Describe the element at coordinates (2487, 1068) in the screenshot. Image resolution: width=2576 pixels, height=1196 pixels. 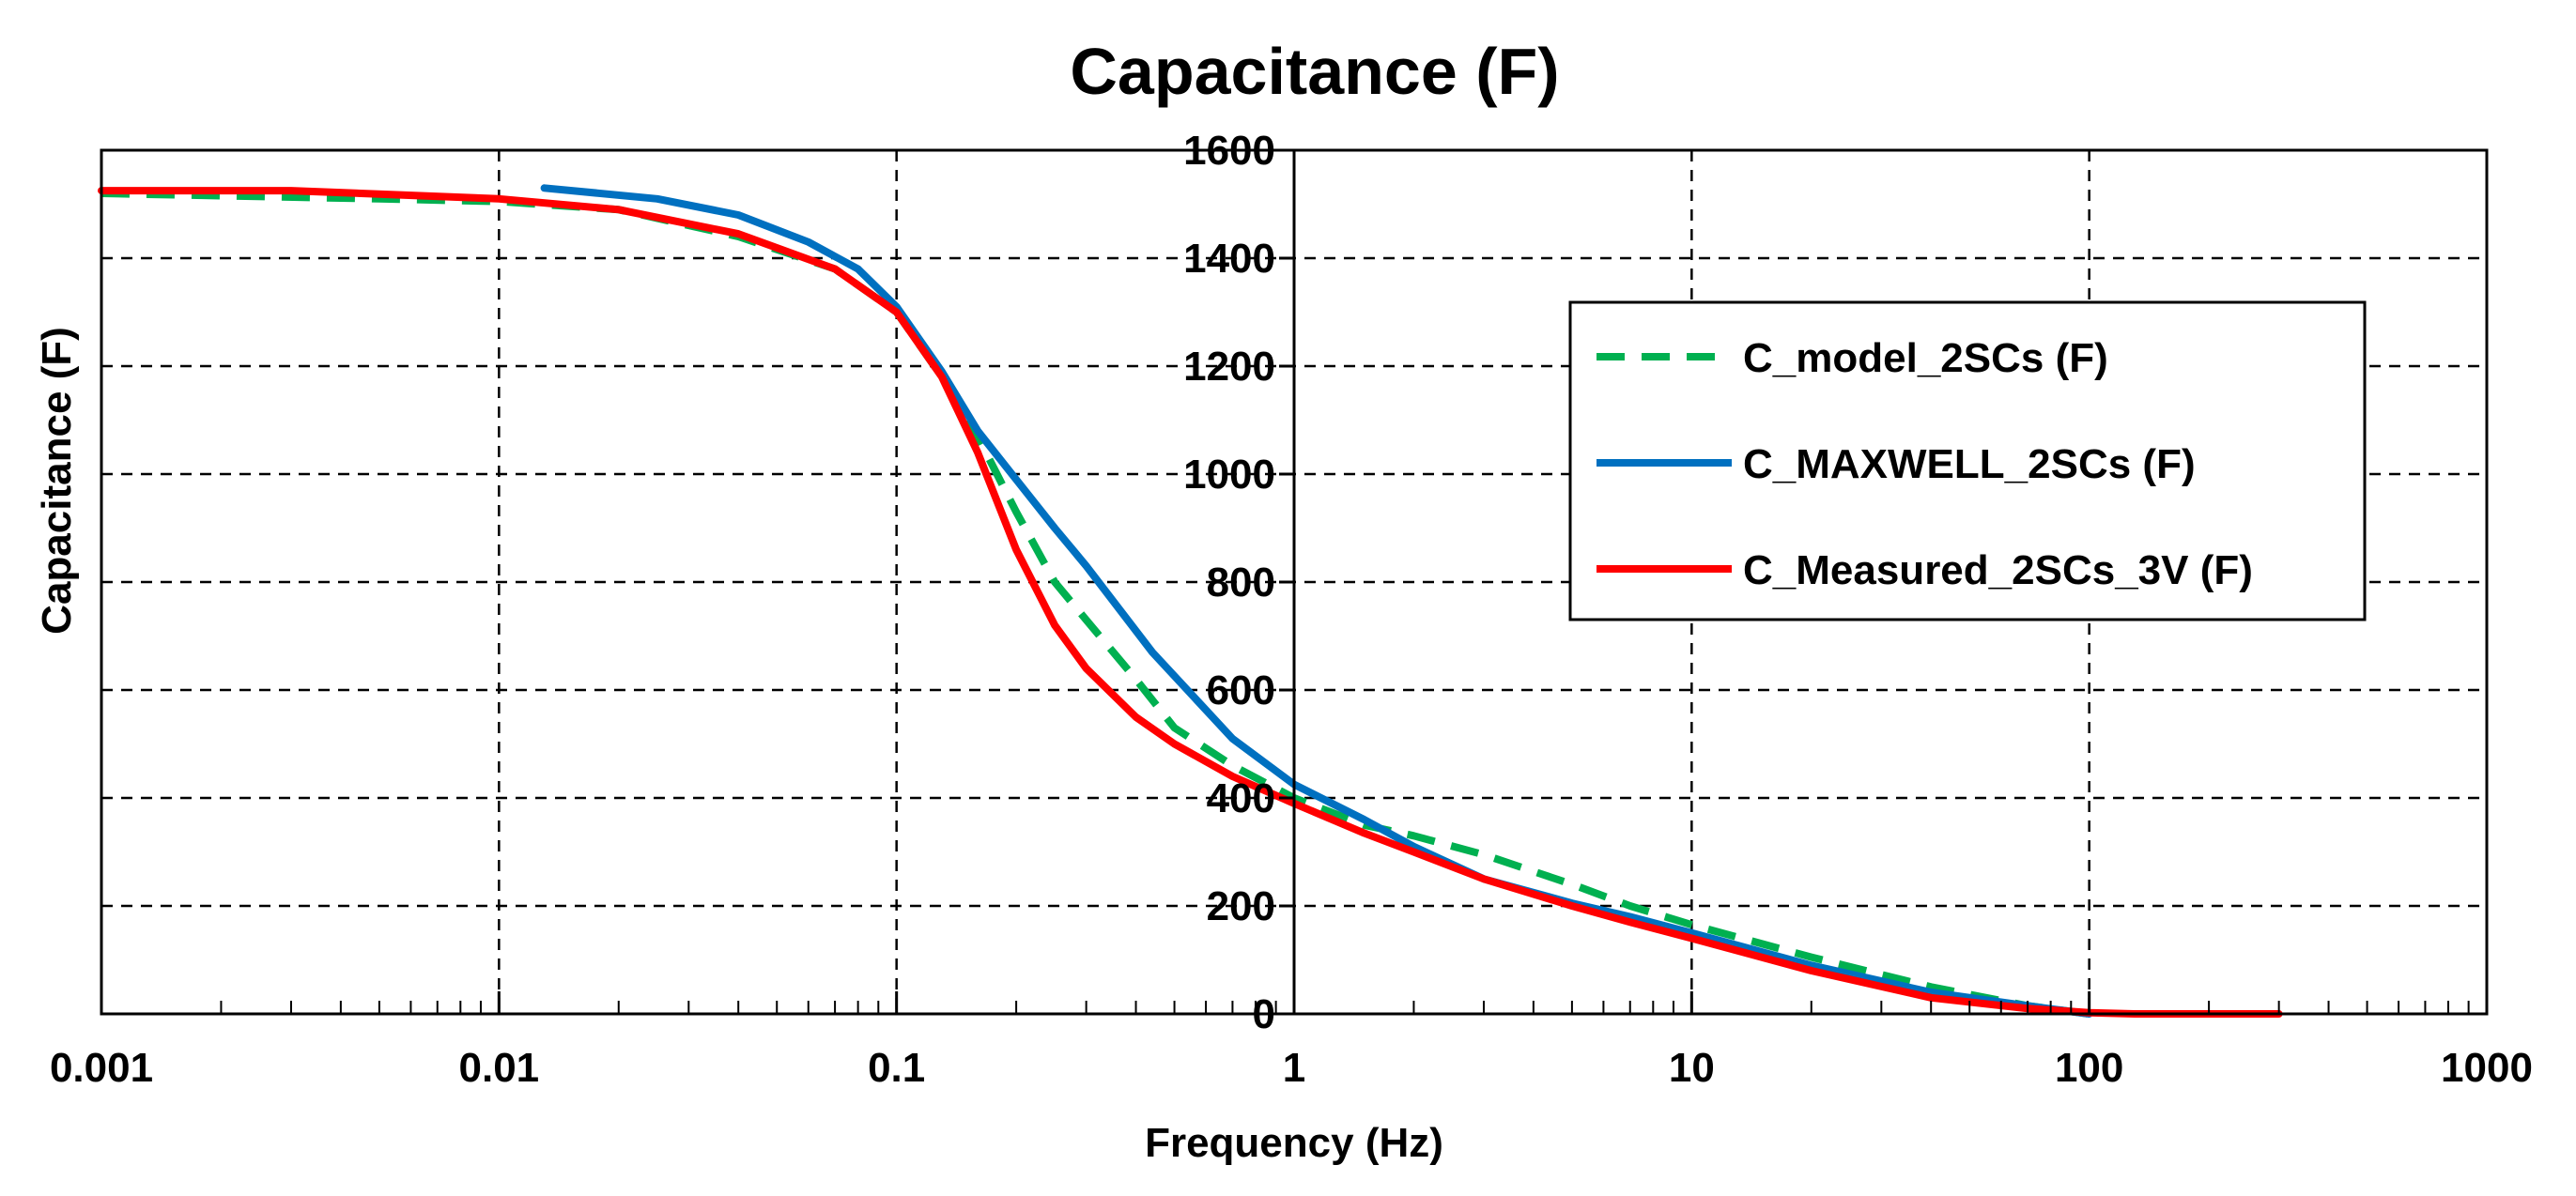
I see `x-tick-label: 1000` at that location.